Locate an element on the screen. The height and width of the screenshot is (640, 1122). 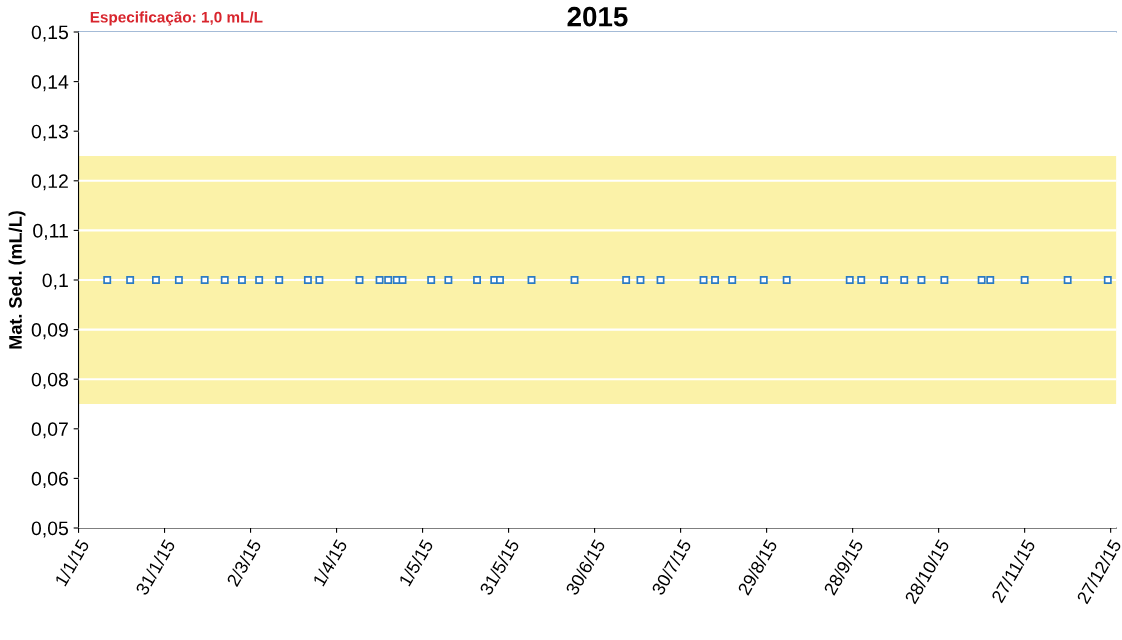
y-tick-label: 0,05 is located at coordinates (50, 529).